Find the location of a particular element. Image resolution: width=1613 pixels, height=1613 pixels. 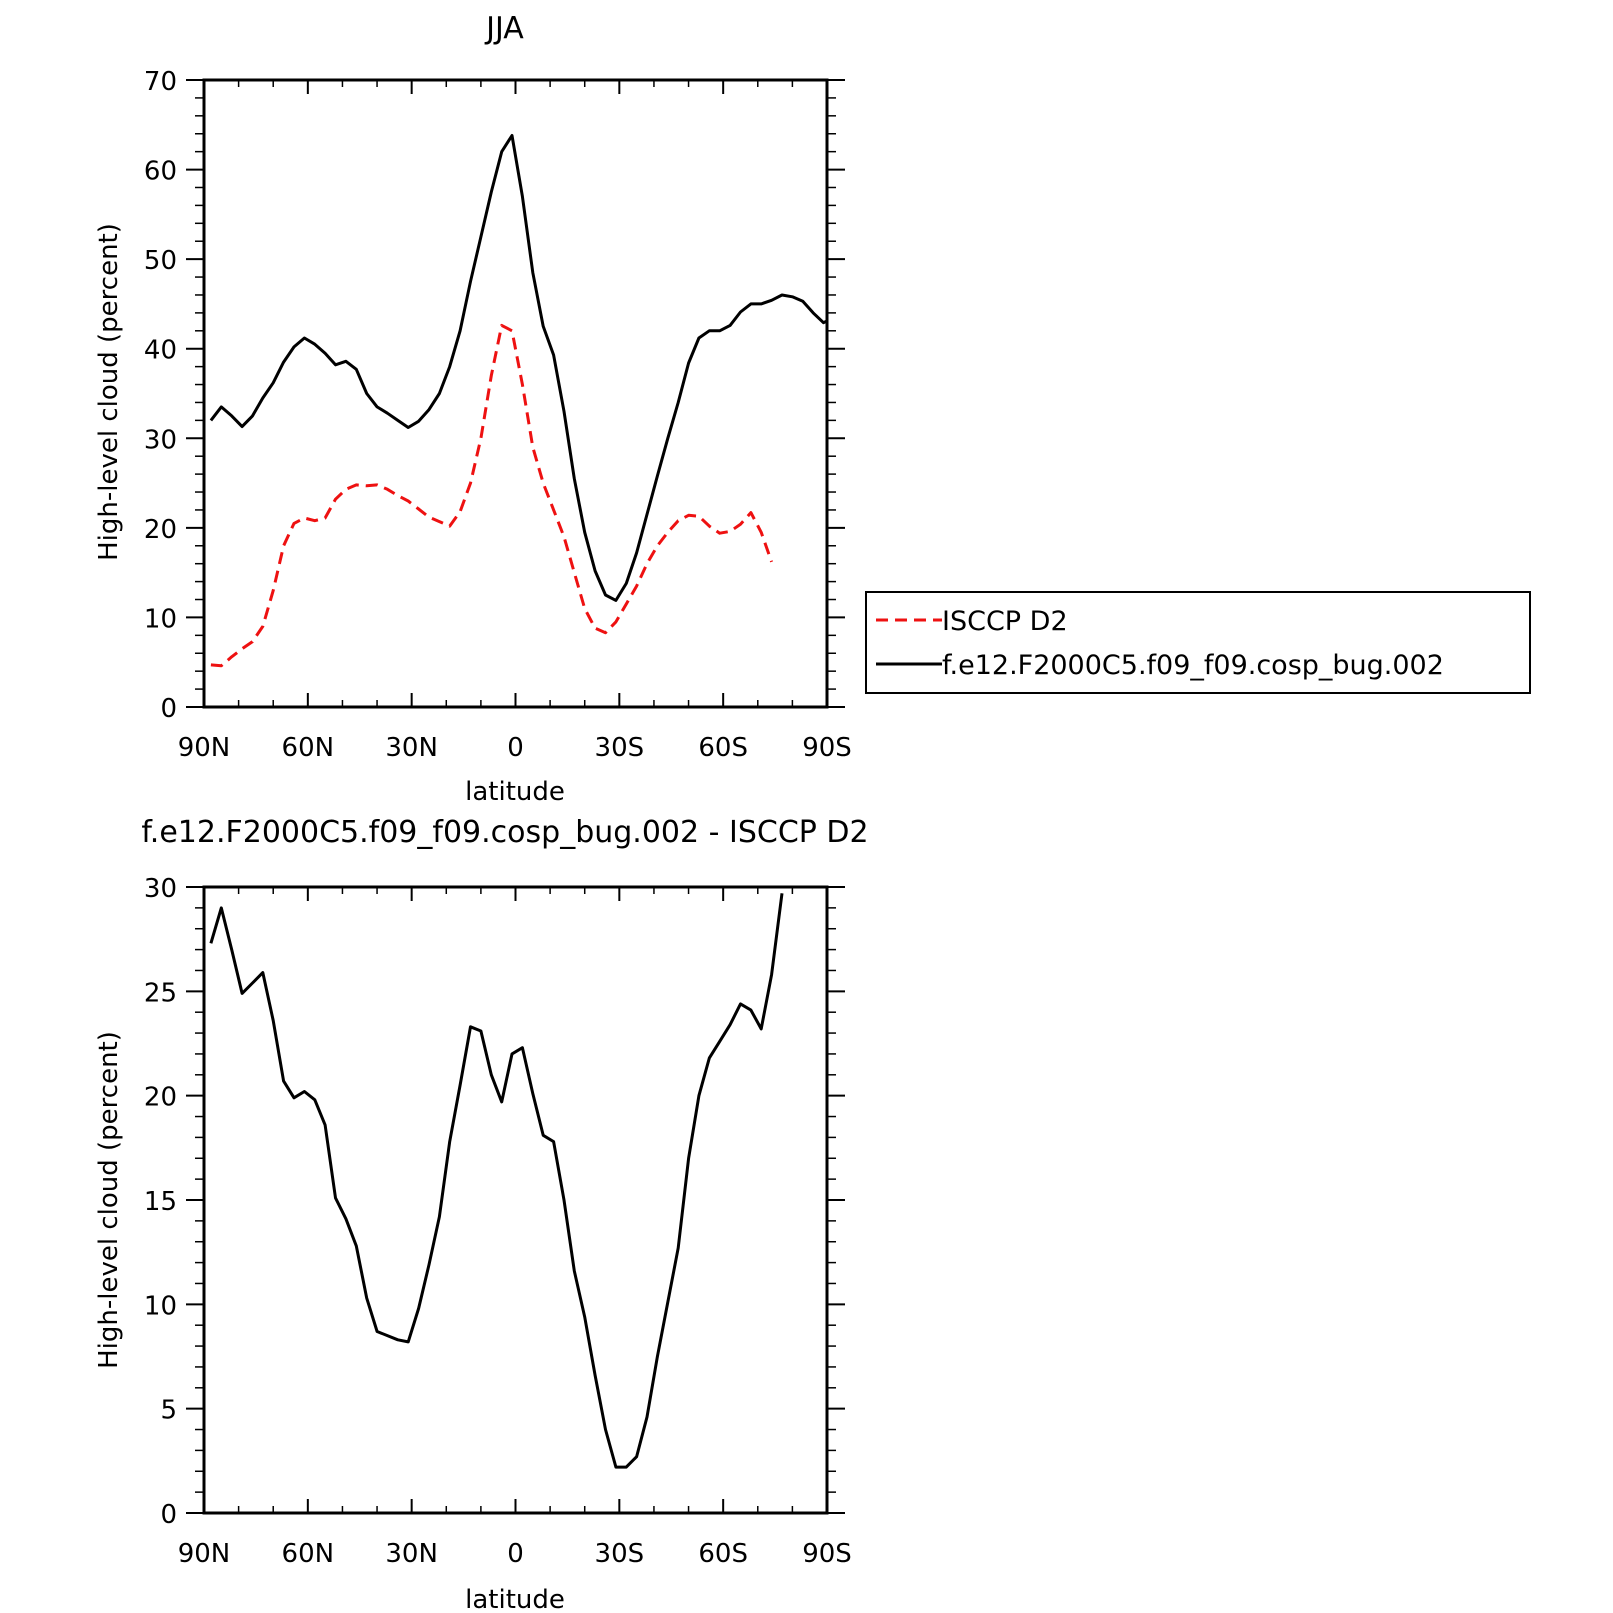

legend-label-model: f.e12.F2000C5.f09_f09.cosp_bug.002 is located at coordinates (1193, 665).